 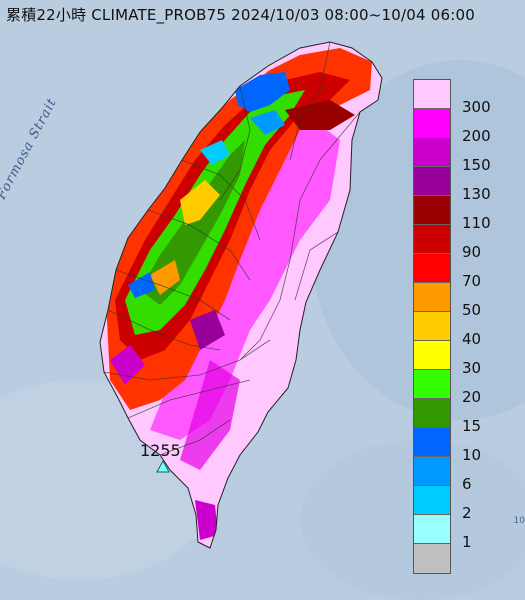 What do you see at coordinates (467, 542) in the screenshot?
I see `legend-label: 1` at bounding box center [467, 542].